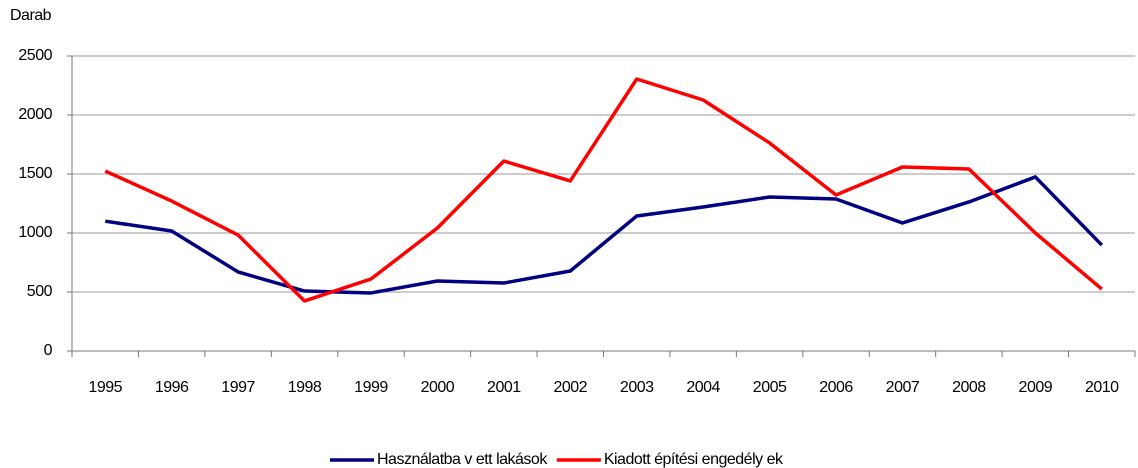 The width and height of the screenshot is (1138, 468). Describe the element at coordinates (35, 114) in the screenshot. I see `y-tick-label: 2000` at that location.